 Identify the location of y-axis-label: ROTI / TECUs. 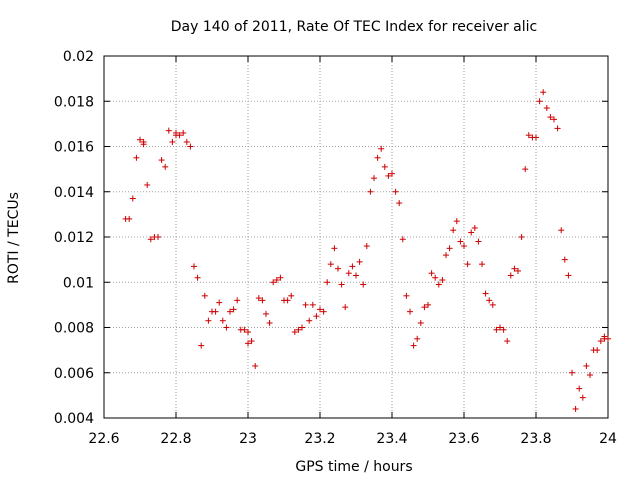
(14, 238).